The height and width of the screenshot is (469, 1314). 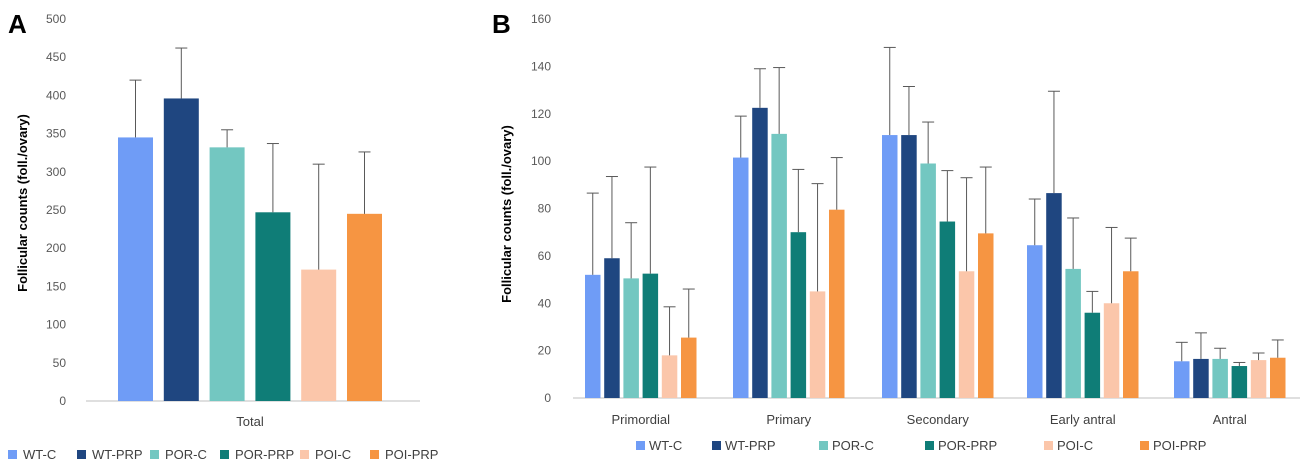 What do you see at coordinates (947, 309) in the screenshot?
I see `panel-b-bar-secondary-por-prp` at bounding box center [947, 309].